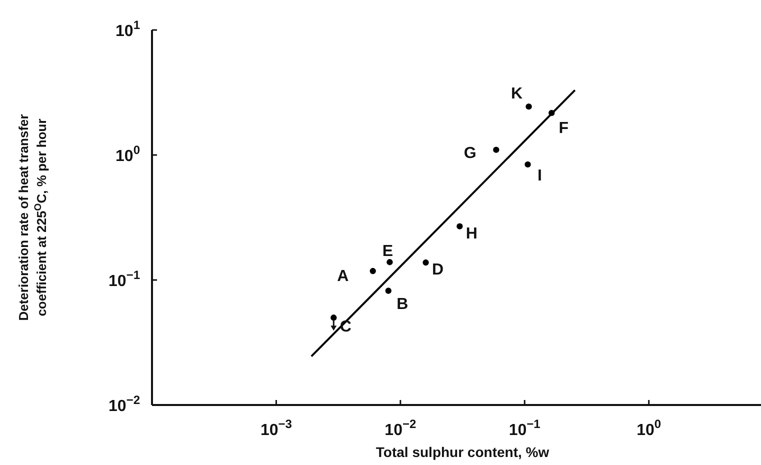 The image size is (761, 465). What do you see at coordinates (516, 94) in the screenshot?
I see `annotation: K` at bounding box center [516, 94].